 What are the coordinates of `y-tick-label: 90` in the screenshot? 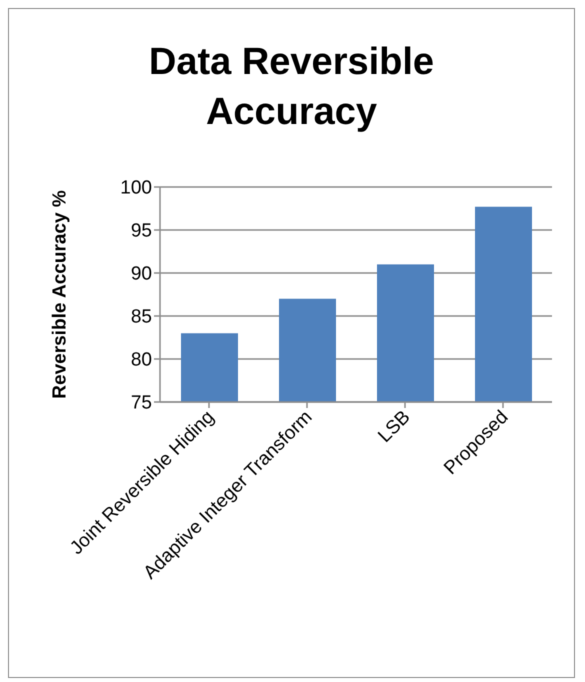 It's located at (141, 274).